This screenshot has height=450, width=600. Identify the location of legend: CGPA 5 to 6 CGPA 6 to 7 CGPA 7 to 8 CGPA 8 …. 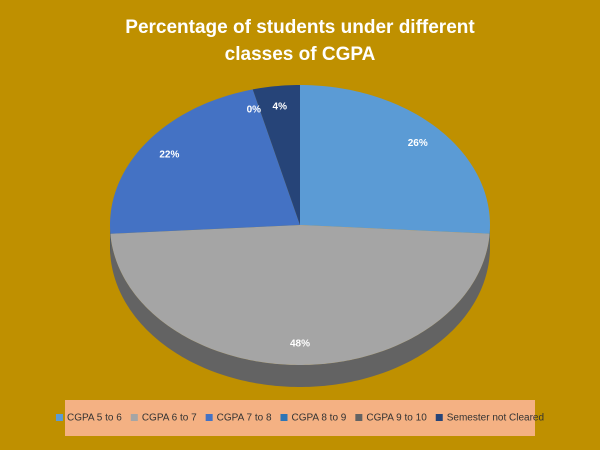
(299, 418).